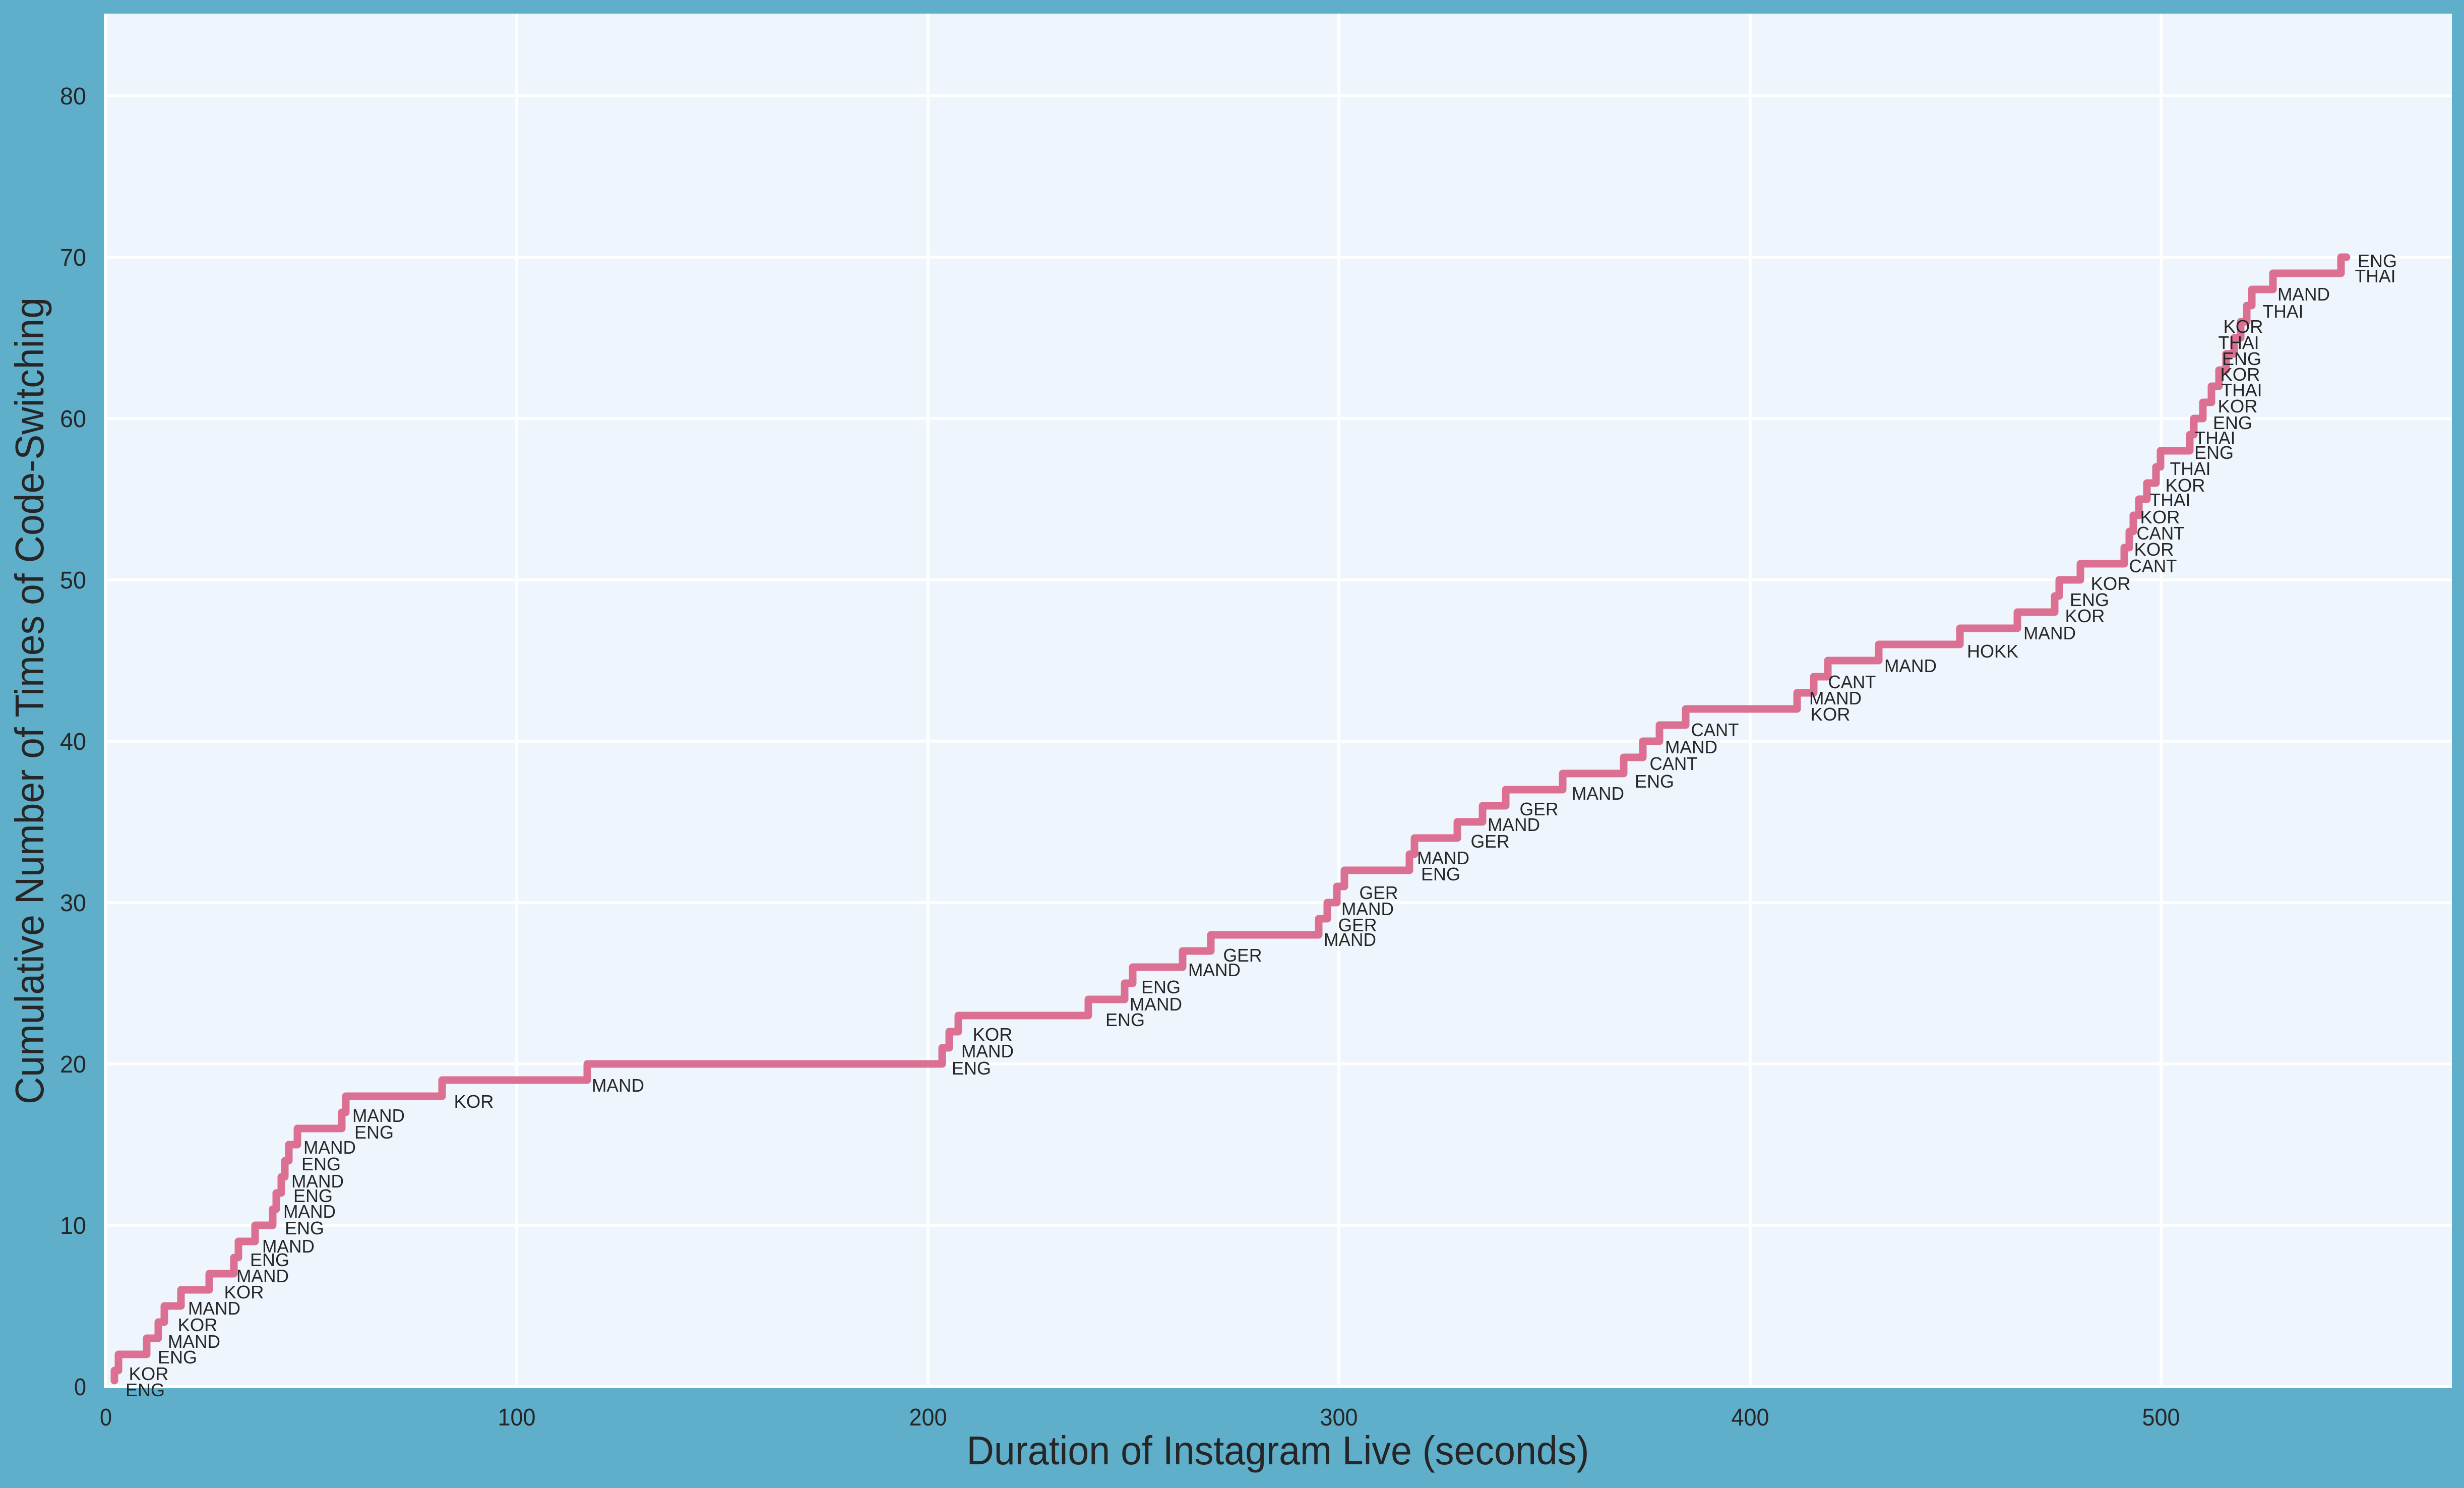 This screenshot has width=2464, height=1488. Describe the element at coordinates (73, 903) in the screenshot. I see `svg-text: 30` at that location.